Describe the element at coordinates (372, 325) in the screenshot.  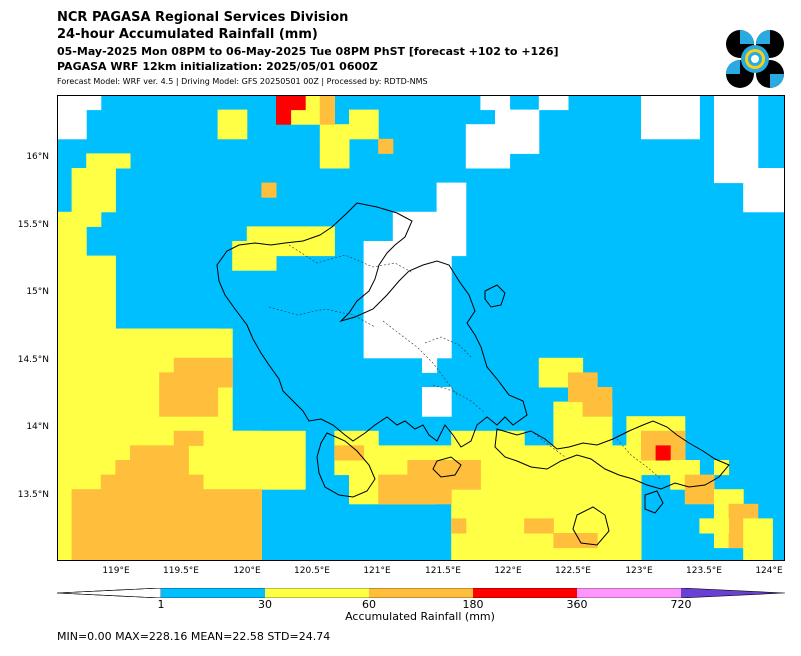
I see `luzon-coastline` at that location.